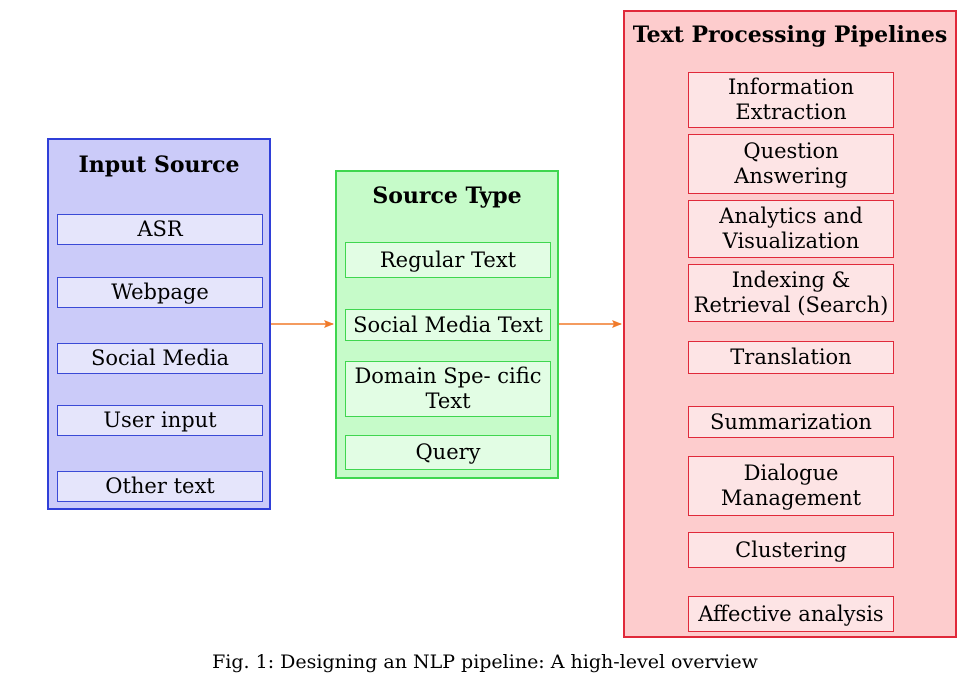  What do you see at coordinates (160, 292) in the screenshot?
I see `input-item-webpage: Webpage` at bounding box center [160, 292].